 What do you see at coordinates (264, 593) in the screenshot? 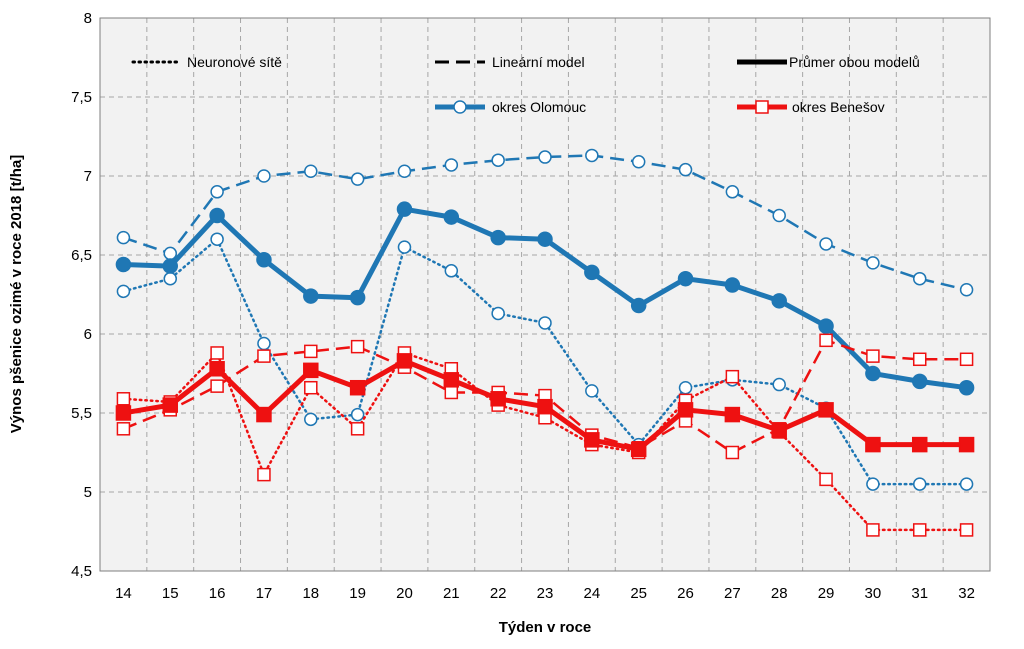
I see `x-tick-label: 17` at bounding box center [264, 593].